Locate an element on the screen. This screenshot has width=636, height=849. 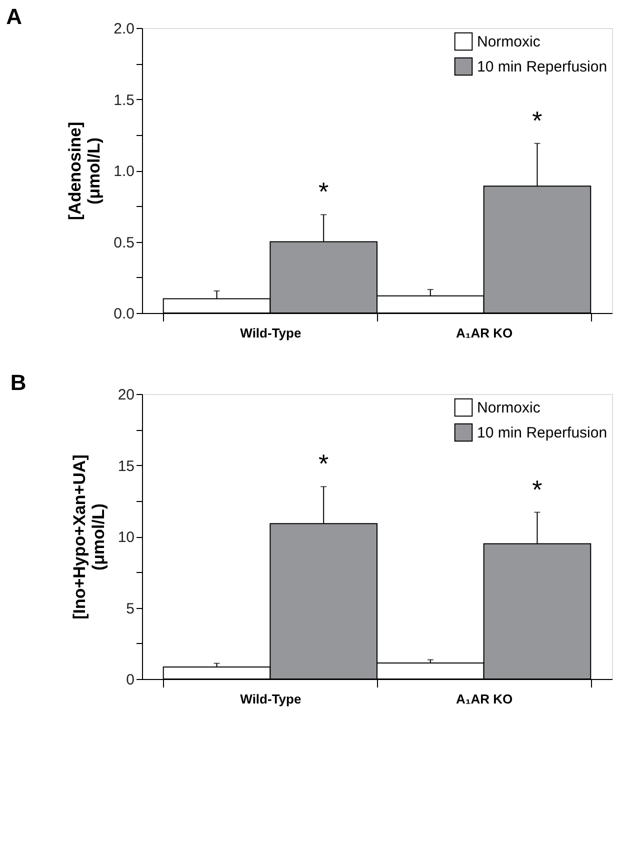
y-tick-label: 10 is located at coordinates (126, 537).